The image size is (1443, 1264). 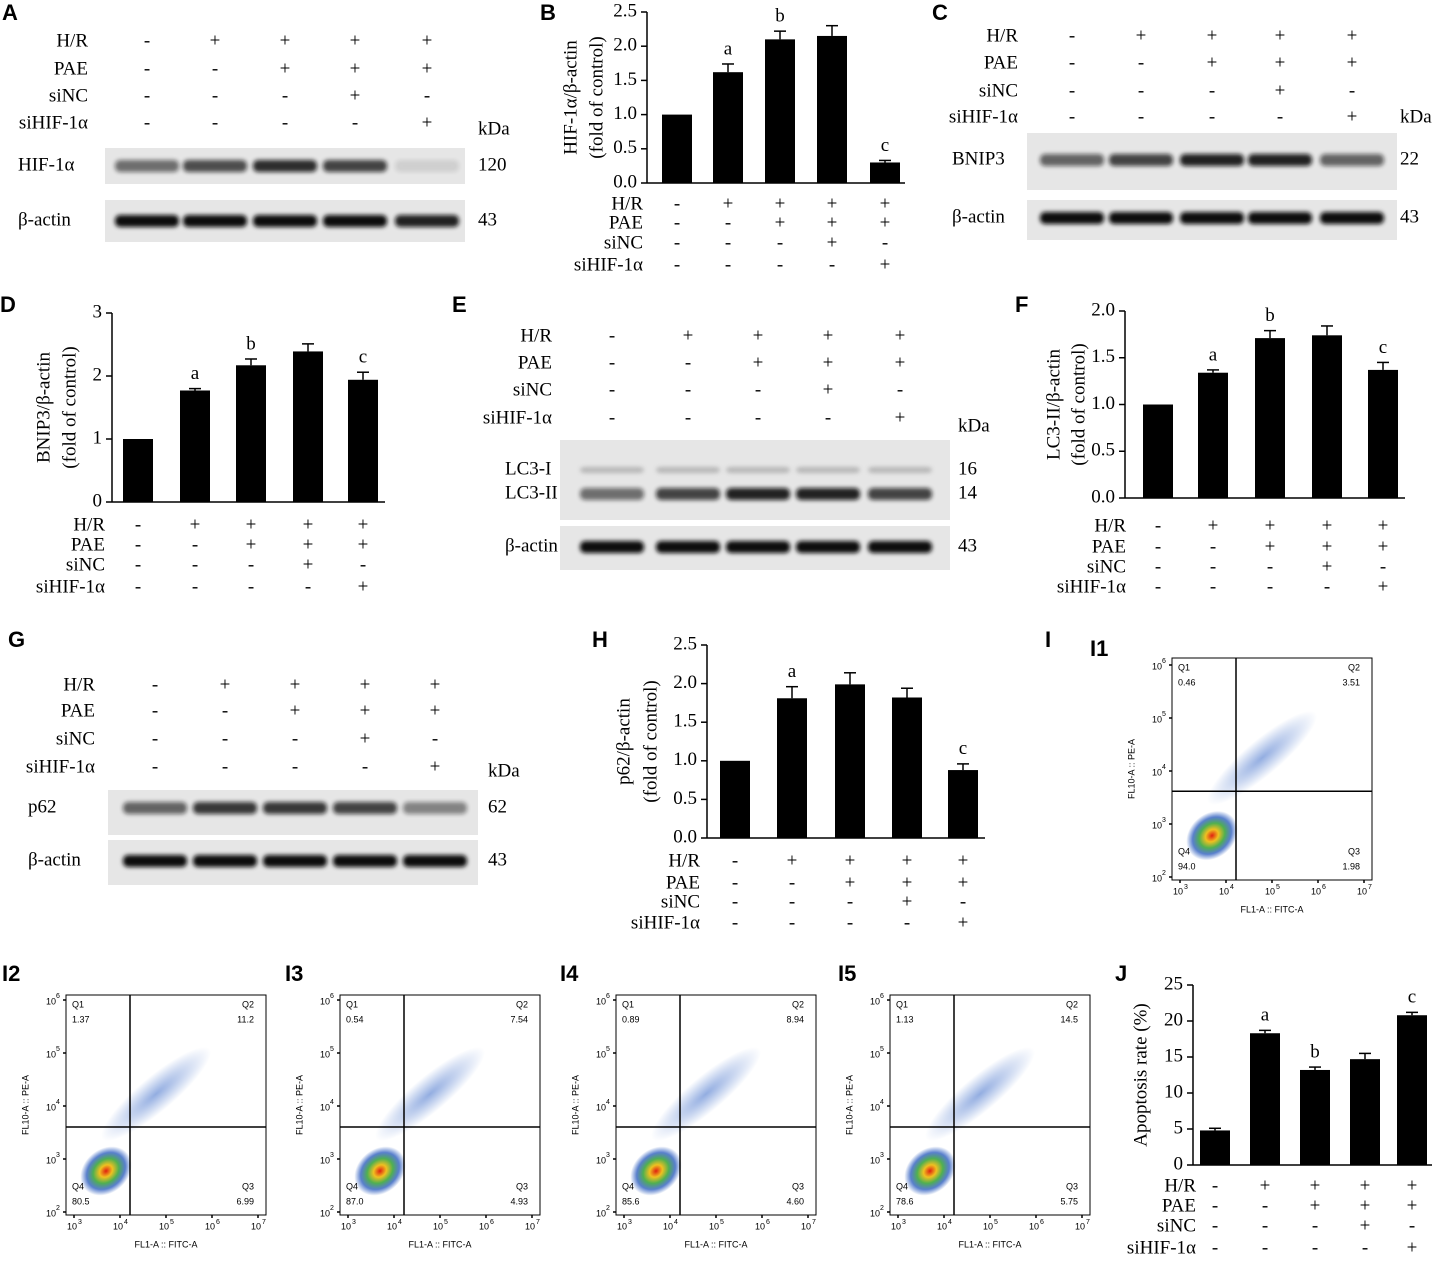 I want to click on plot-label: I5, so click(x=847, y=973).